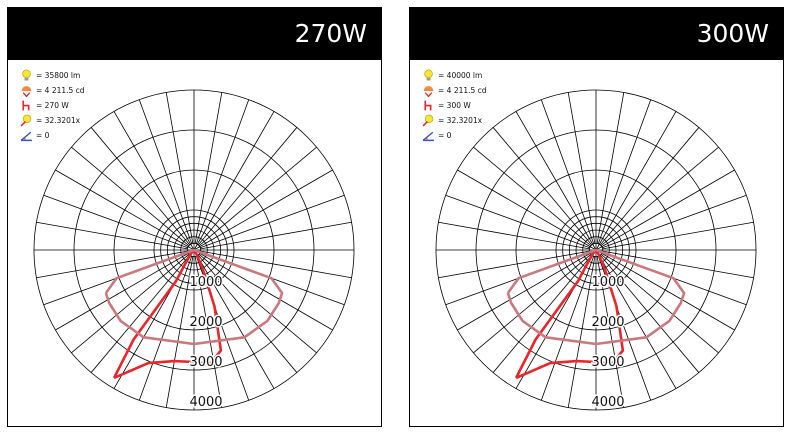 The width and height of the screenshot is (787, 433). Describe the element at coordinates (194, 34) in the screenshot. I see `panel-header: 270W` at that location.